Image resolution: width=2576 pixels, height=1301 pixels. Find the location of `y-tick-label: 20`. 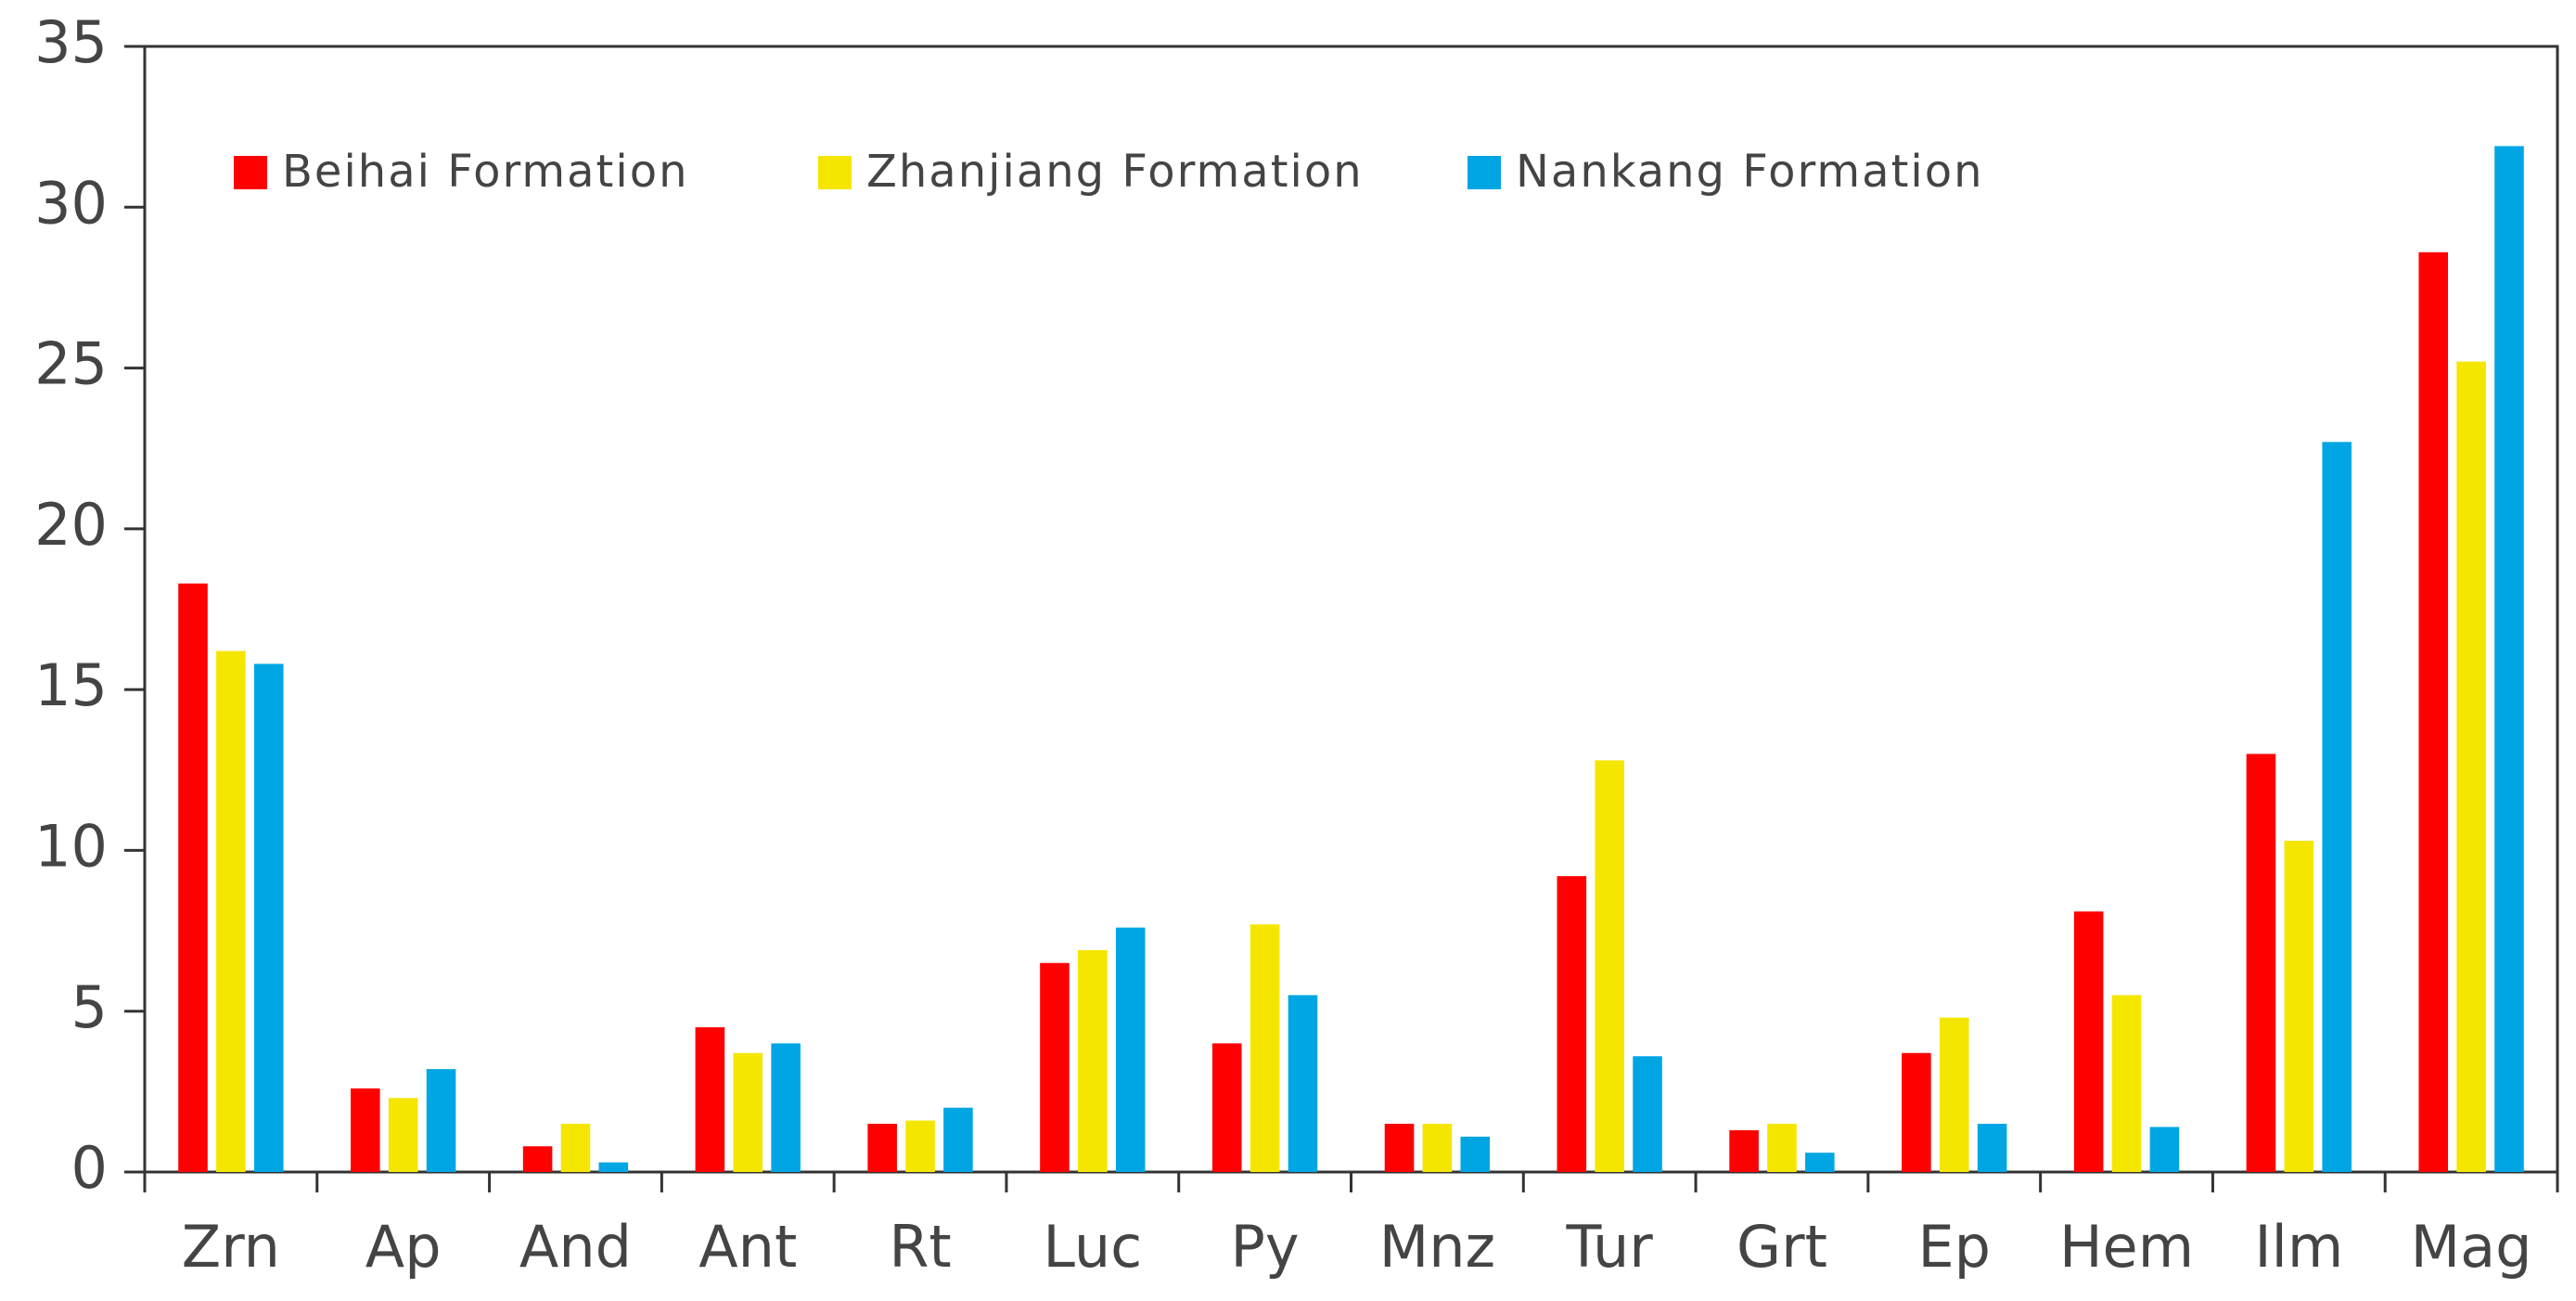

y-tick-label: 20 is located at coordinates (71, 525).